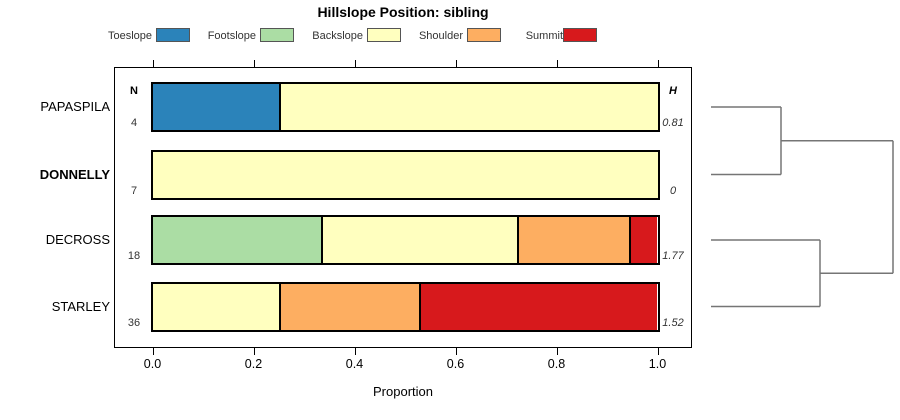 The height and width of the screenshot is (420, 900). I want to click on legend-swatch-backslope, so click(384, 35).